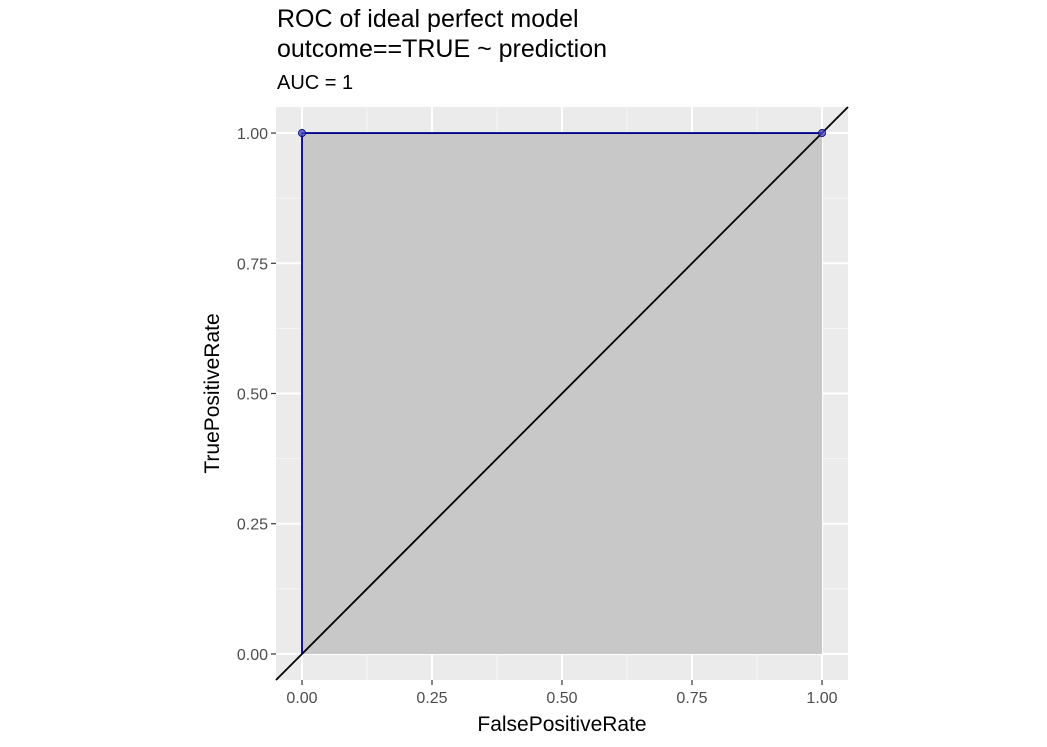 Image resolution: width=1047 pixels, height=747 pixels. Describe the element at coordinates (691, 698) in the screenshot. I see `x-tick-label: 0.75` at that location.